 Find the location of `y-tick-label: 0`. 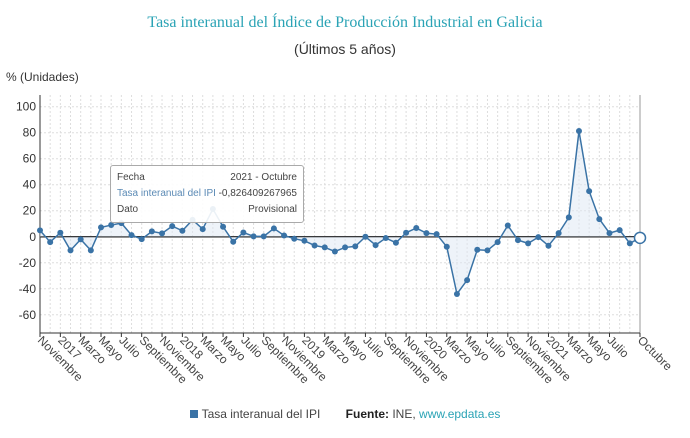

y-tick-label: 0 is located at coordinates (32, 237).